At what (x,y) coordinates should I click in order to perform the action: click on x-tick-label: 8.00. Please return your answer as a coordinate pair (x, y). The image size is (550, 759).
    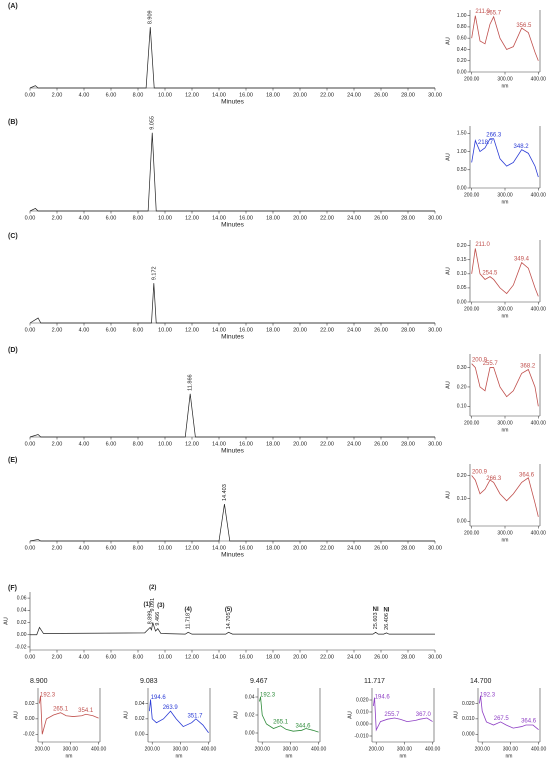
    Looking at the image, I should click on (138, 330).